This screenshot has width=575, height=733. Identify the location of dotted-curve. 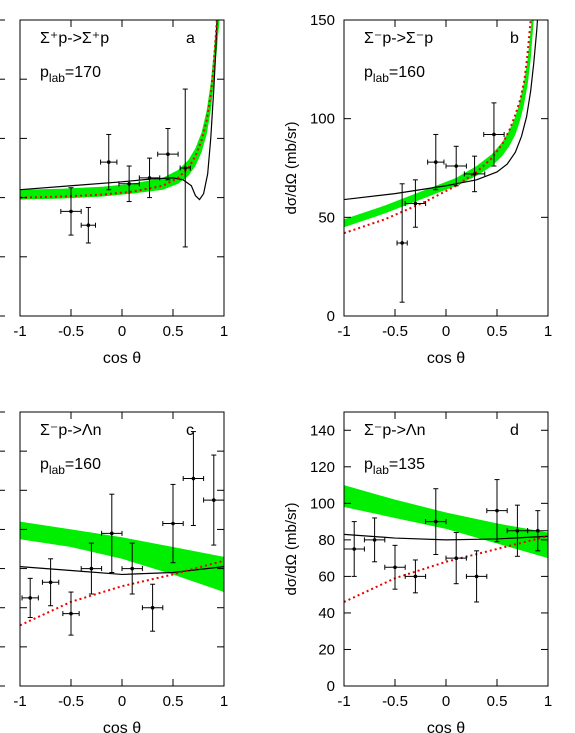
(438, 127).